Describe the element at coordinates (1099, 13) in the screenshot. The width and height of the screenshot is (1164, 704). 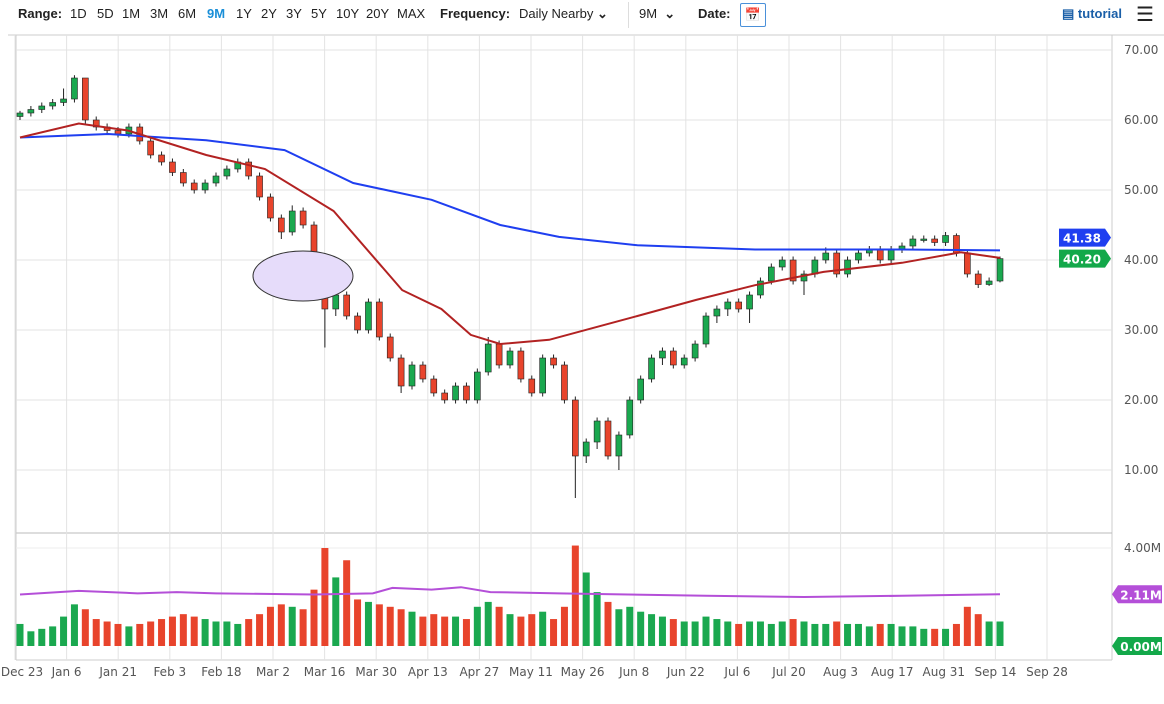
I see `tutorial-label: tutorial` at that location.